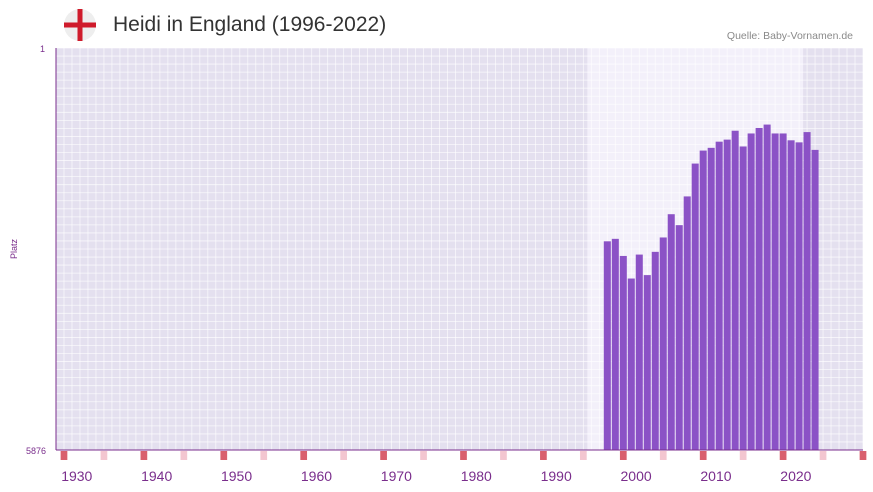 The height and width of the screenshot is (492, 873). Describe the element at coordinates (80, 25) in the screenshot. I see `england-flag-icon` at that location.